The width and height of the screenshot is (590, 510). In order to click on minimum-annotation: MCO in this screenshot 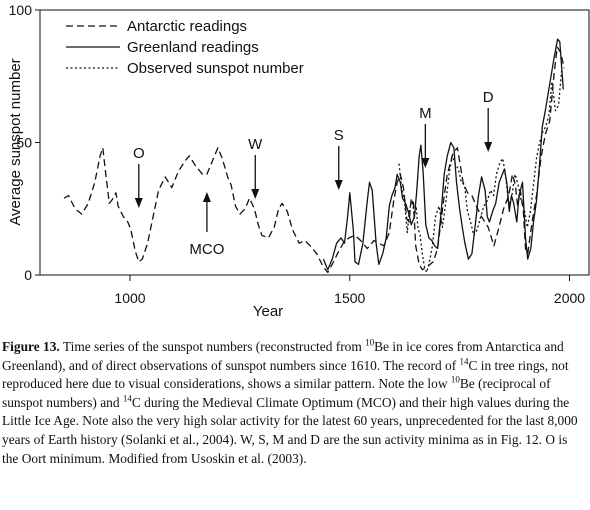, I will do `click(206, 225)`.